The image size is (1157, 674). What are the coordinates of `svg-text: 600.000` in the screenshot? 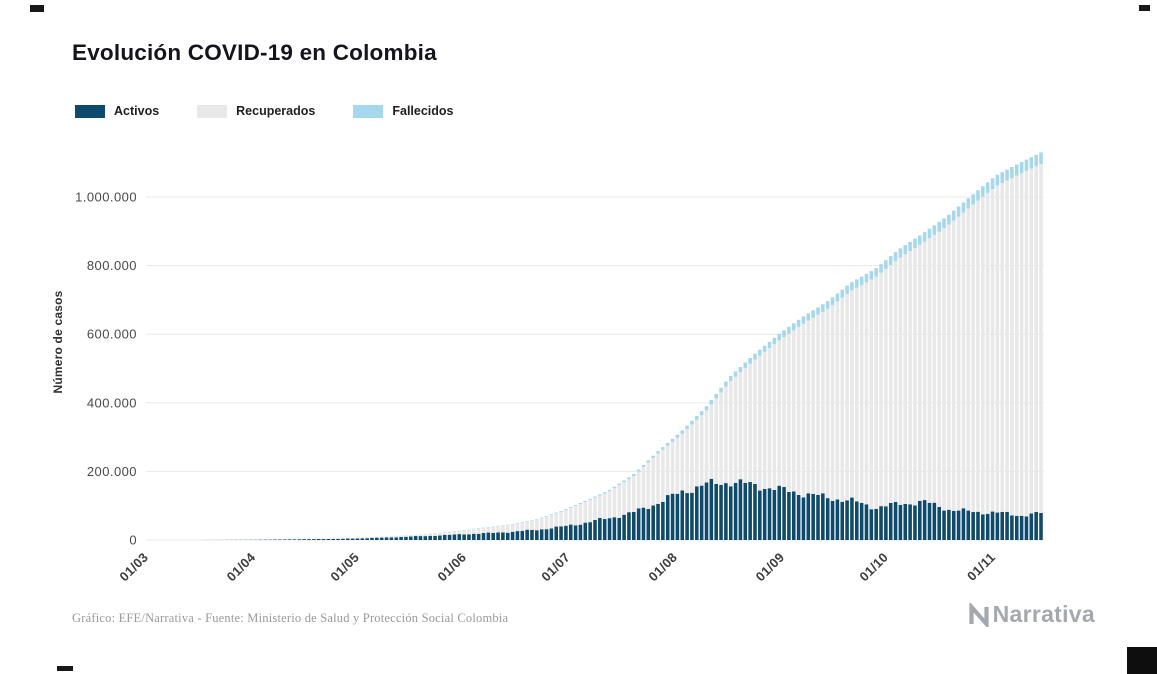 It's located at (112, 334).